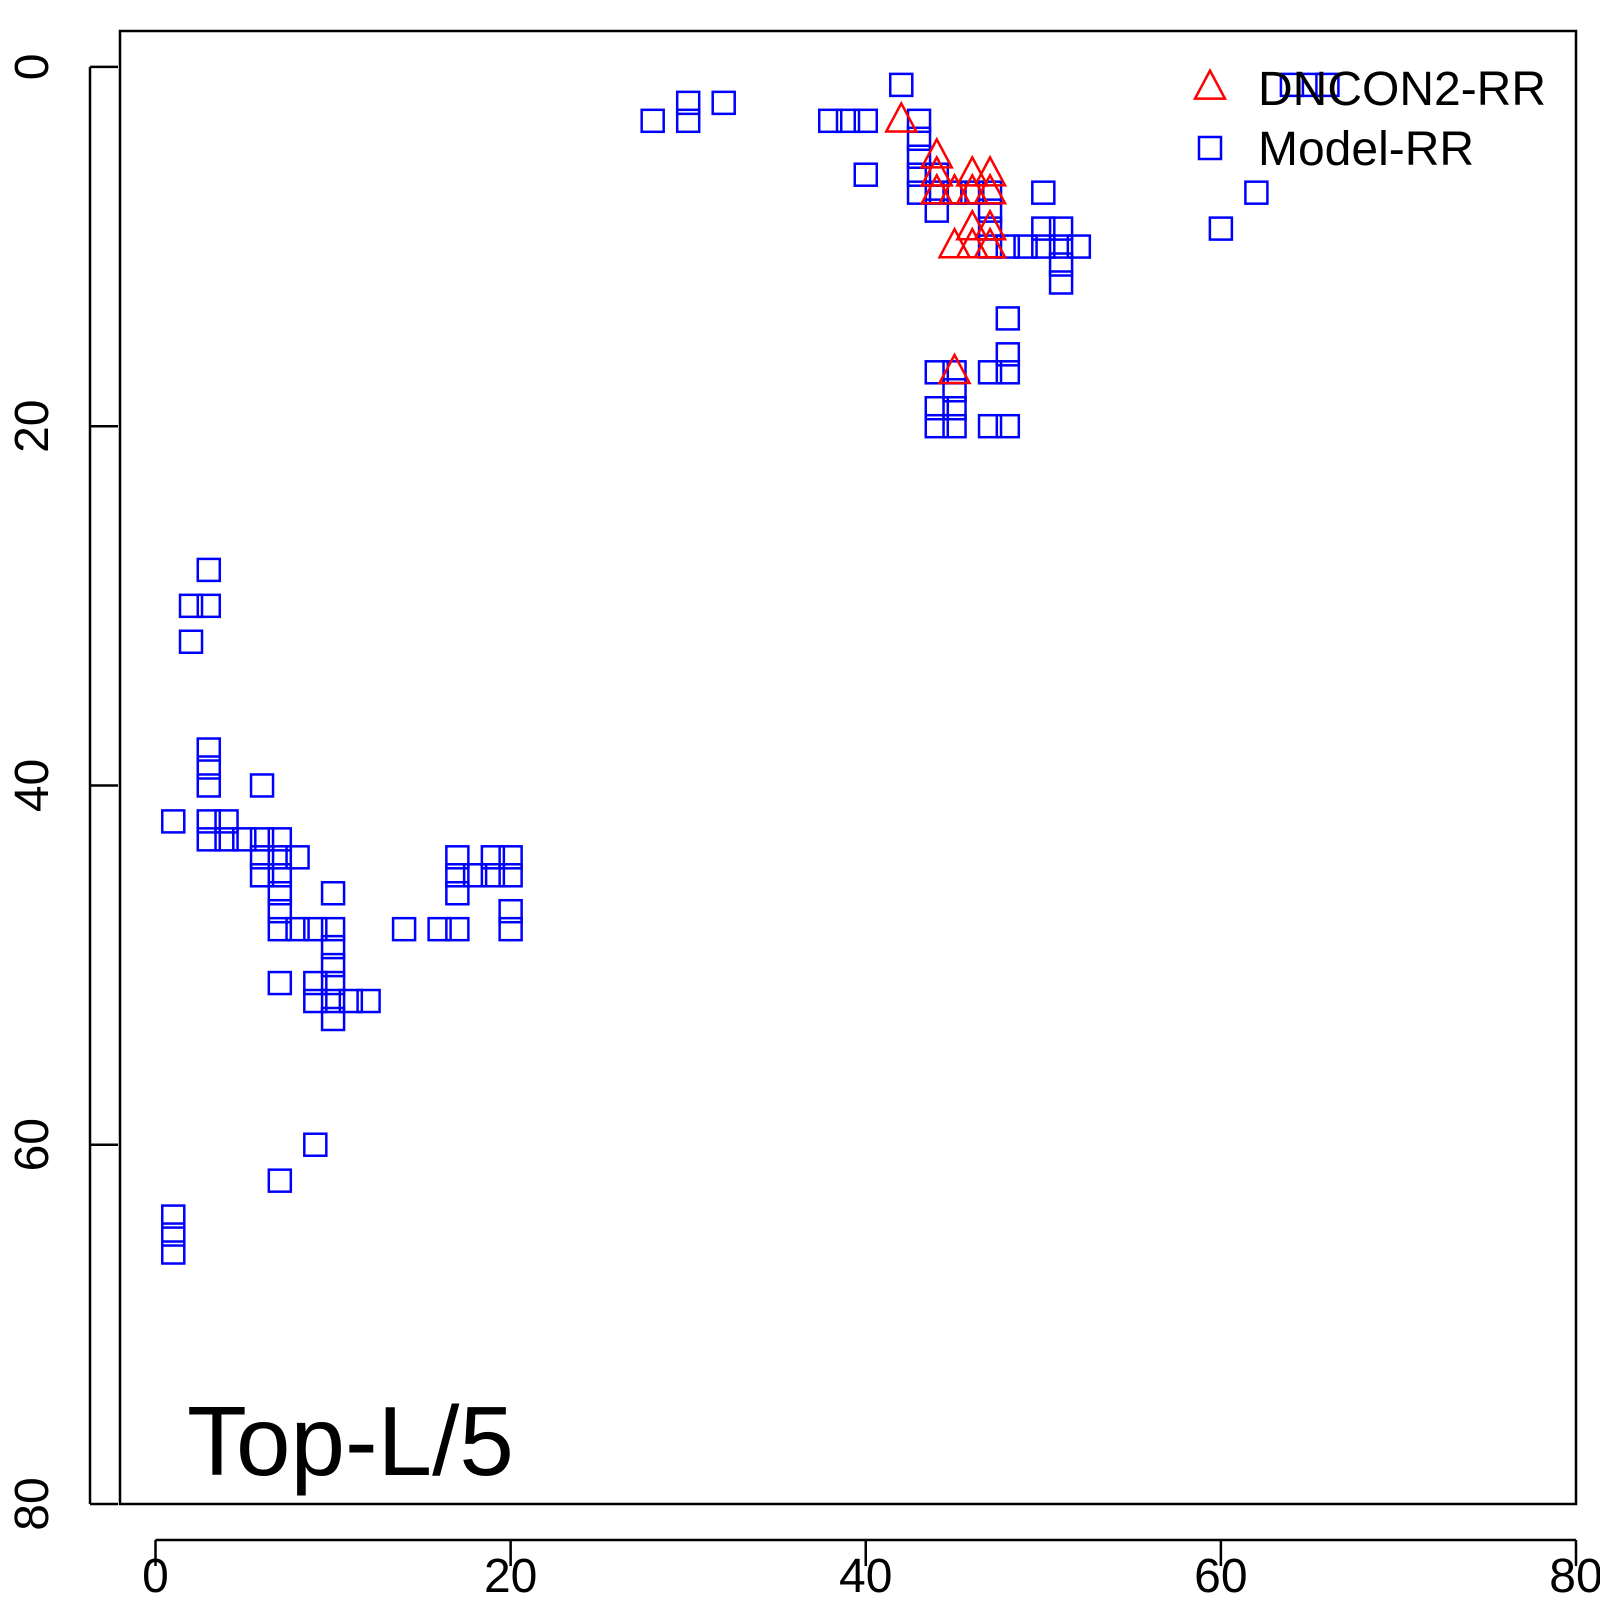  What do you see at coordinates (1366, 149) in the screenshot?
I see `legend-label: Model-RR` at bounding box center [1366, 149].